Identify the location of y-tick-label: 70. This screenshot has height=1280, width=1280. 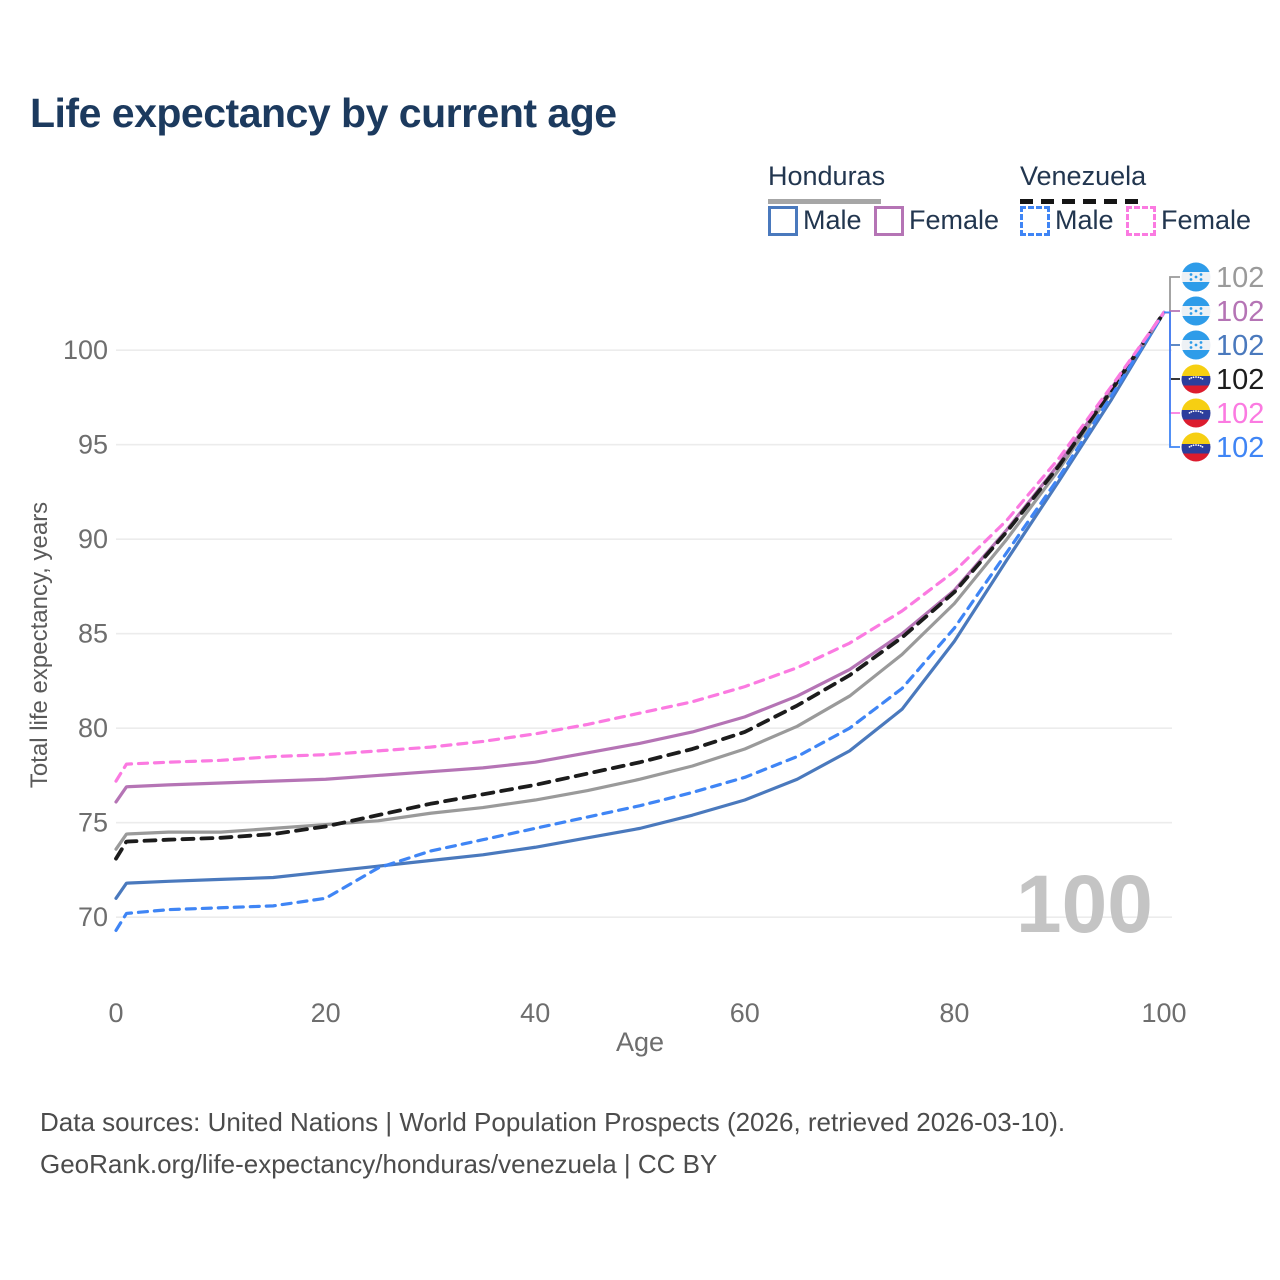
(93, 917).